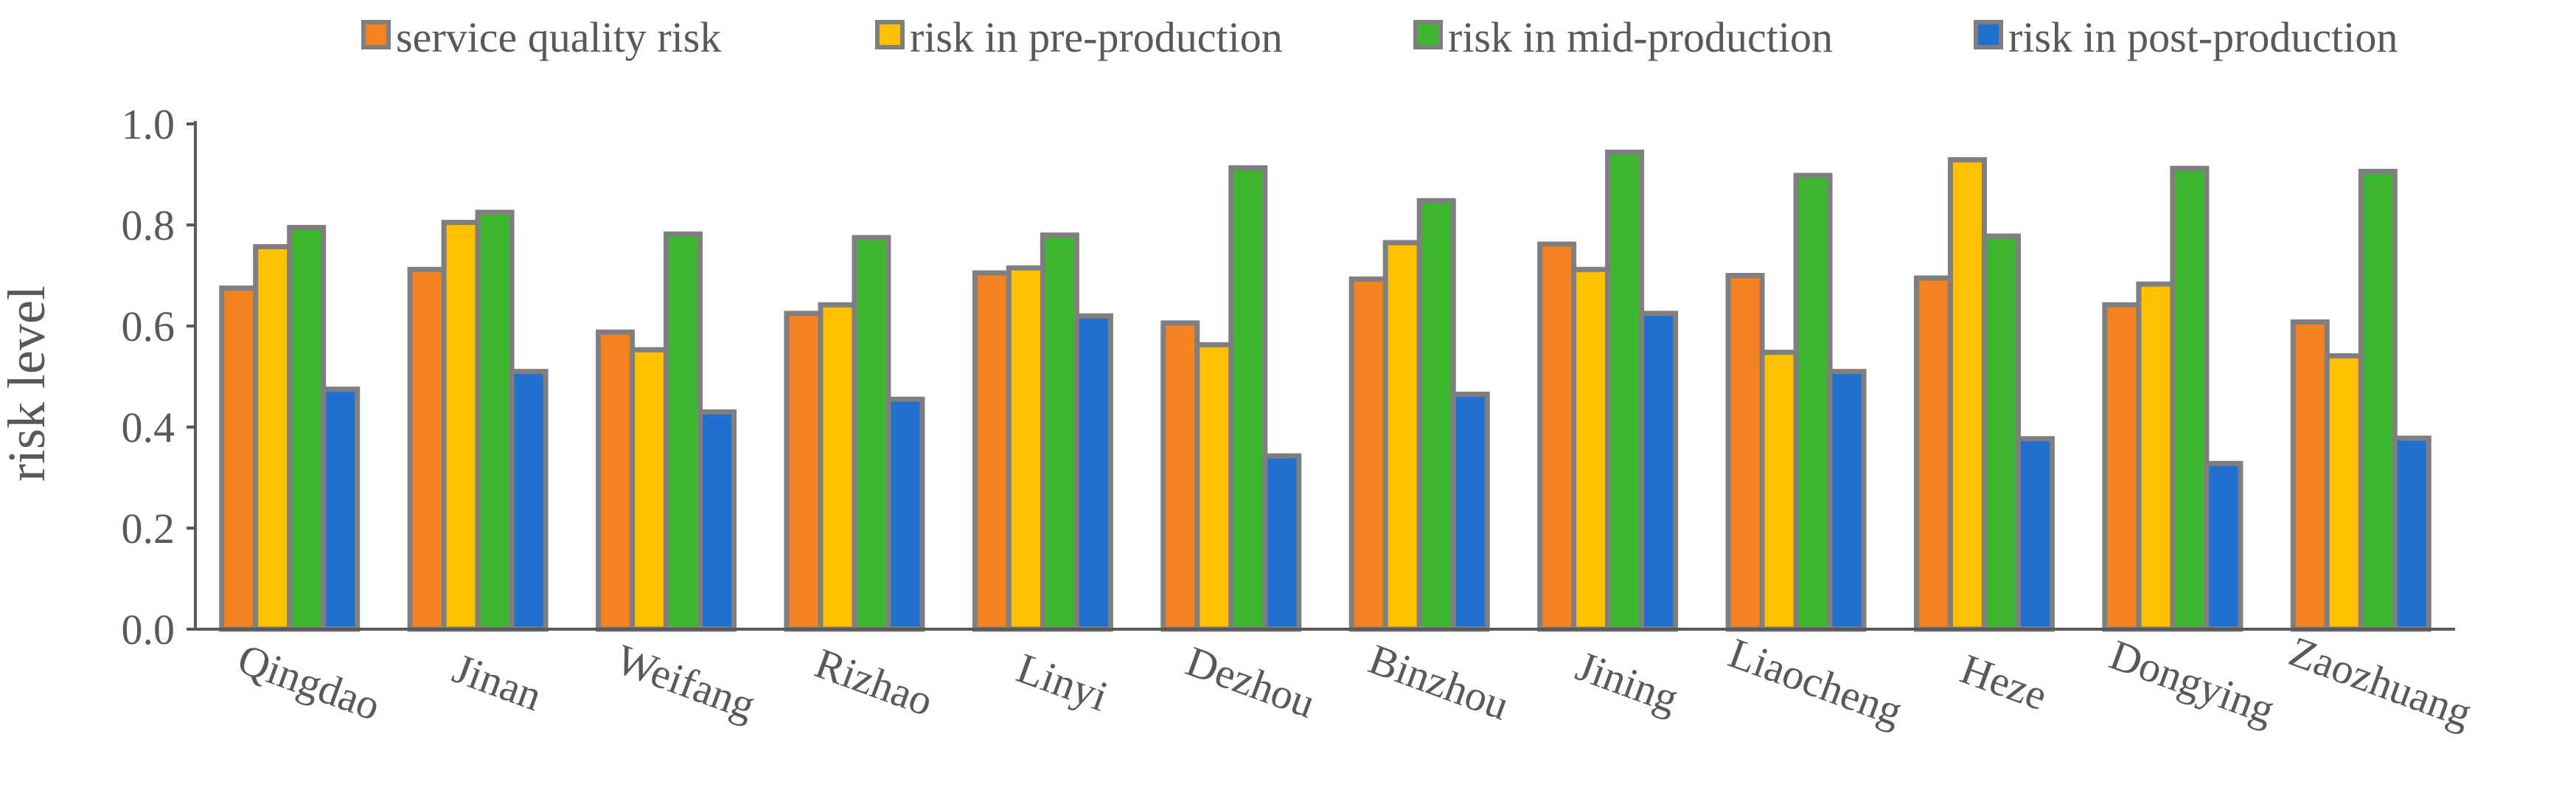 This screenshot has height=804, width=2576. Describe the element at coordinates (2122, 467) in the screenshot. I see `bar-service-quality-risk-dongying` at that location.